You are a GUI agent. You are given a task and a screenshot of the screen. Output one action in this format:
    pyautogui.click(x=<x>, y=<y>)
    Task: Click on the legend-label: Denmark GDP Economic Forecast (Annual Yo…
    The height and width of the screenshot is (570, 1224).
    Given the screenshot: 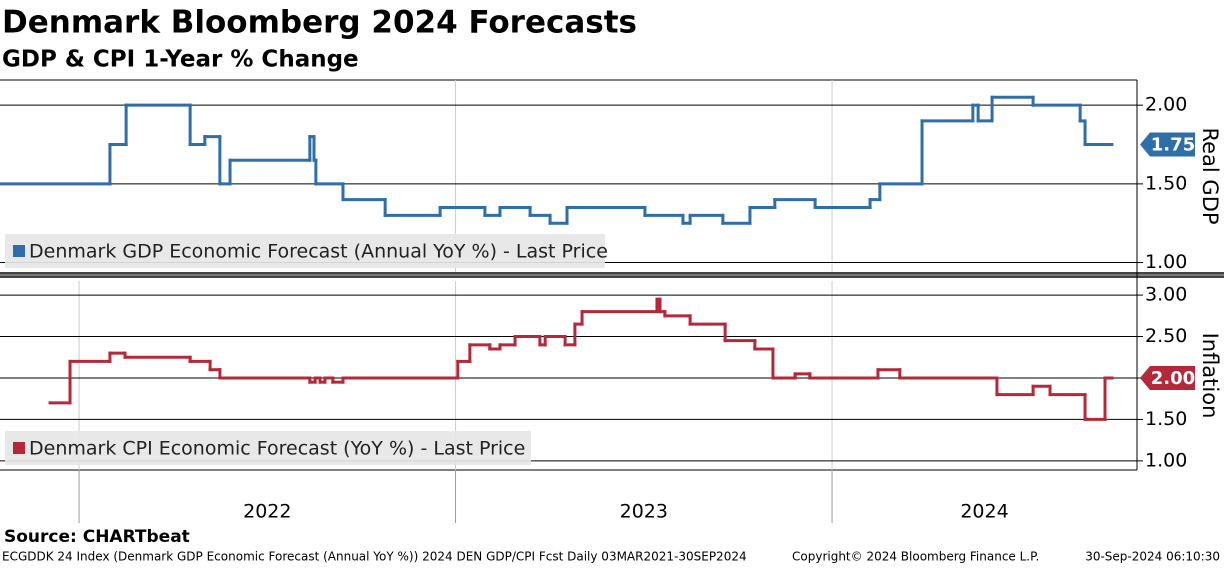 What is the action you would take?
    pyautogui.click(x=318, y=252)
    